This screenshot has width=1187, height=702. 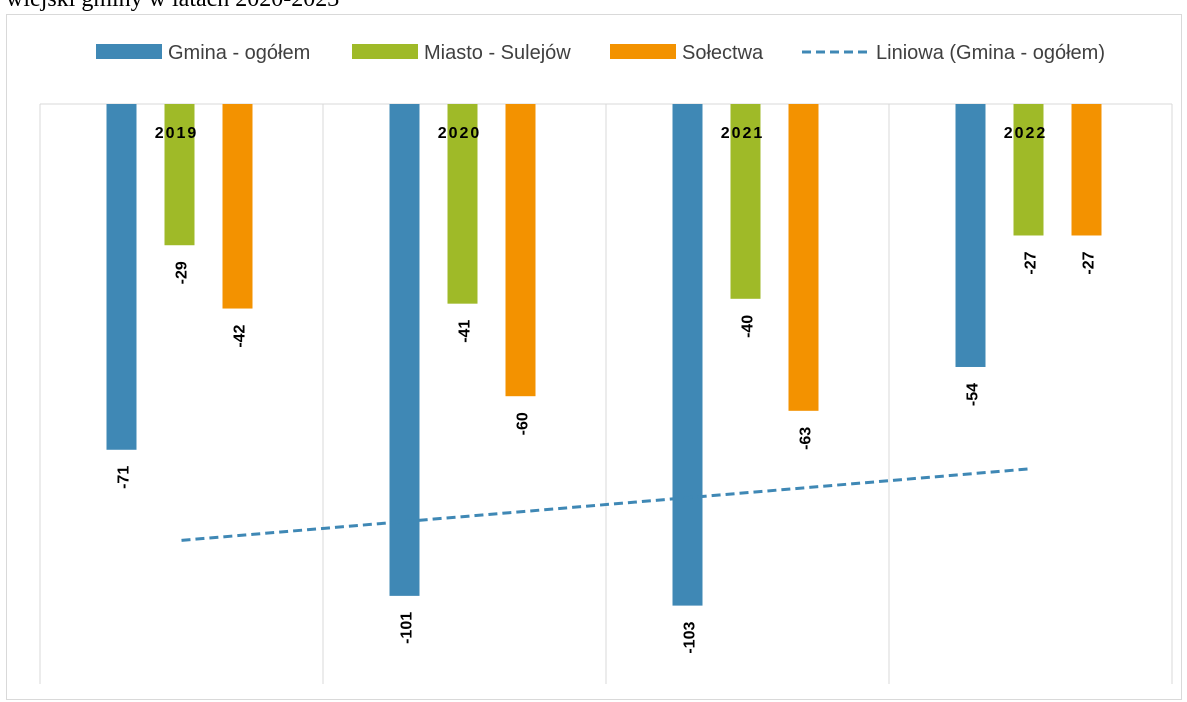 I want to click on data-label: -103, so click(x=690, y=638).